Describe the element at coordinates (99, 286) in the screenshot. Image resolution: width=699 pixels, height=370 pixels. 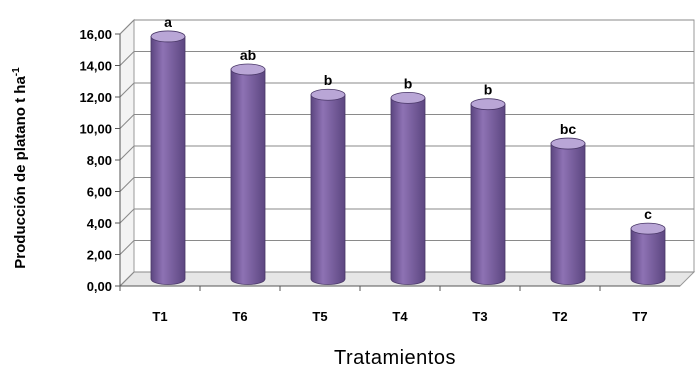
I see `y-tick-label: 0,00` at that location.